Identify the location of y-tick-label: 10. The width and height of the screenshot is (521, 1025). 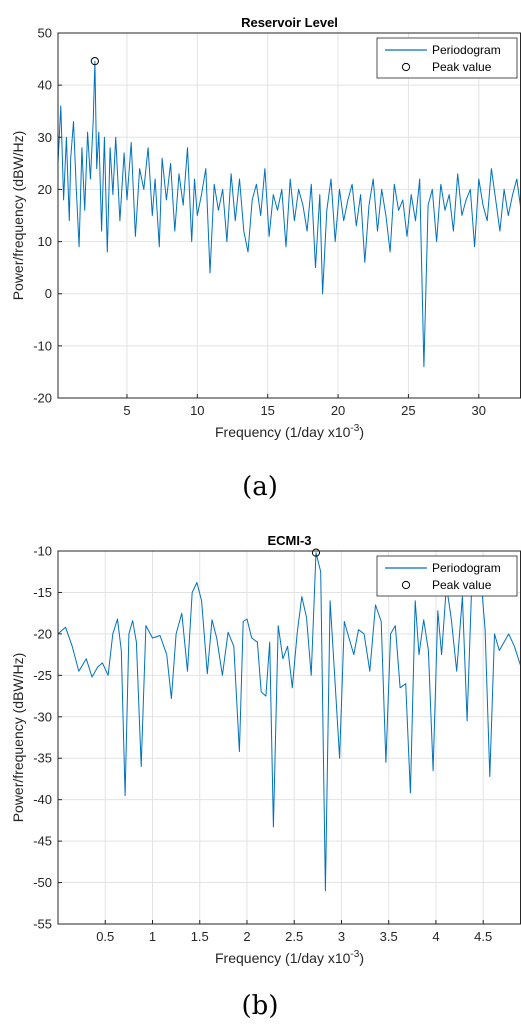
(45, 241).